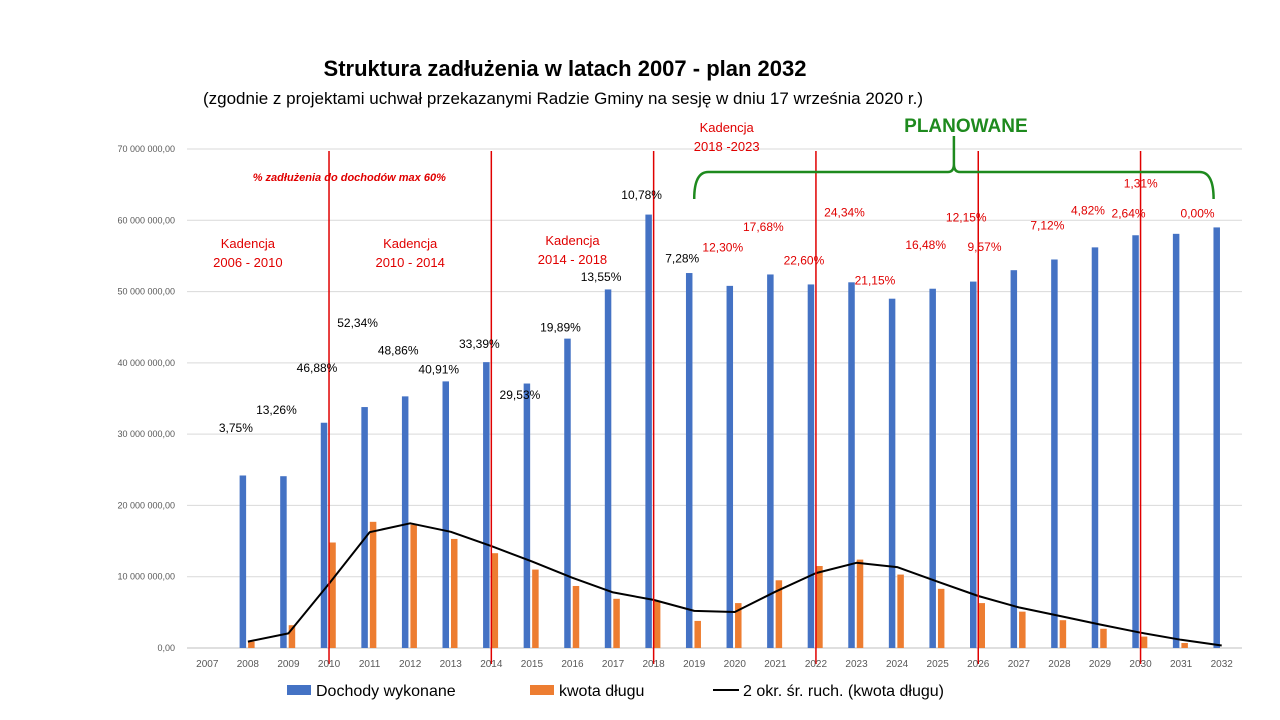 The image size is (1280, 720). I want to click on bar-dochody-2020, so click(730, 466).